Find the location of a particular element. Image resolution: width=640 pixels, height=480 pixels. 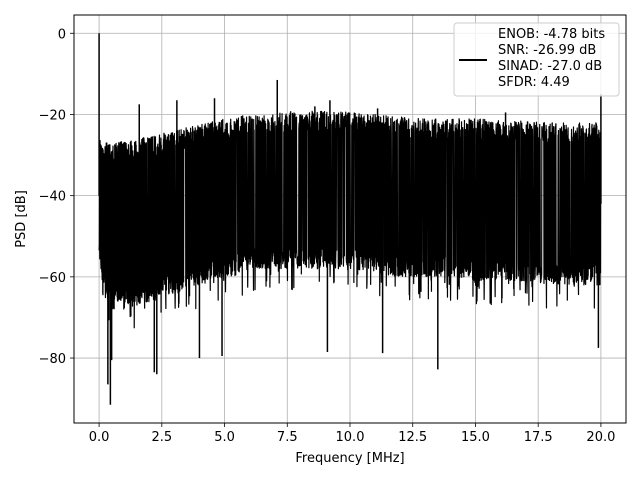

x-axis-ticks: 0.0 2.5 5.0 7.5 10.0 12.5 15.0 17.5 20.0 is located at coordinates (352, 434).